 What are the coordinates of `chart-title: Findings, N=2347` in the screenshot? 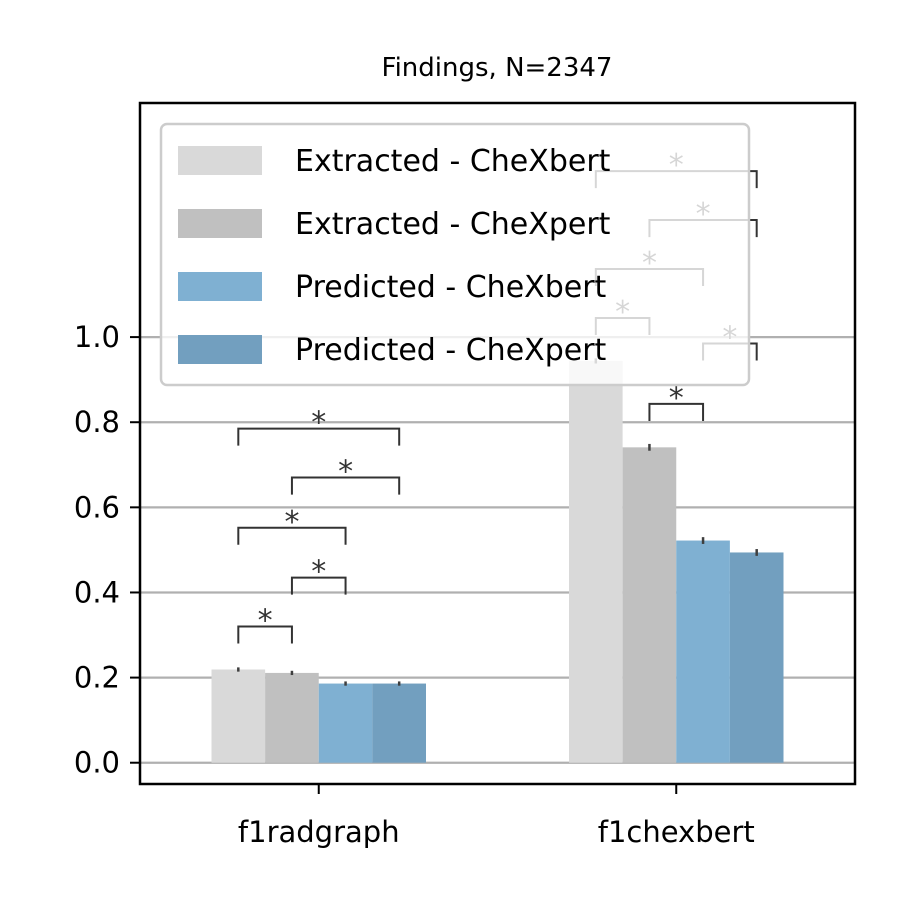 It's located at (497, 68).